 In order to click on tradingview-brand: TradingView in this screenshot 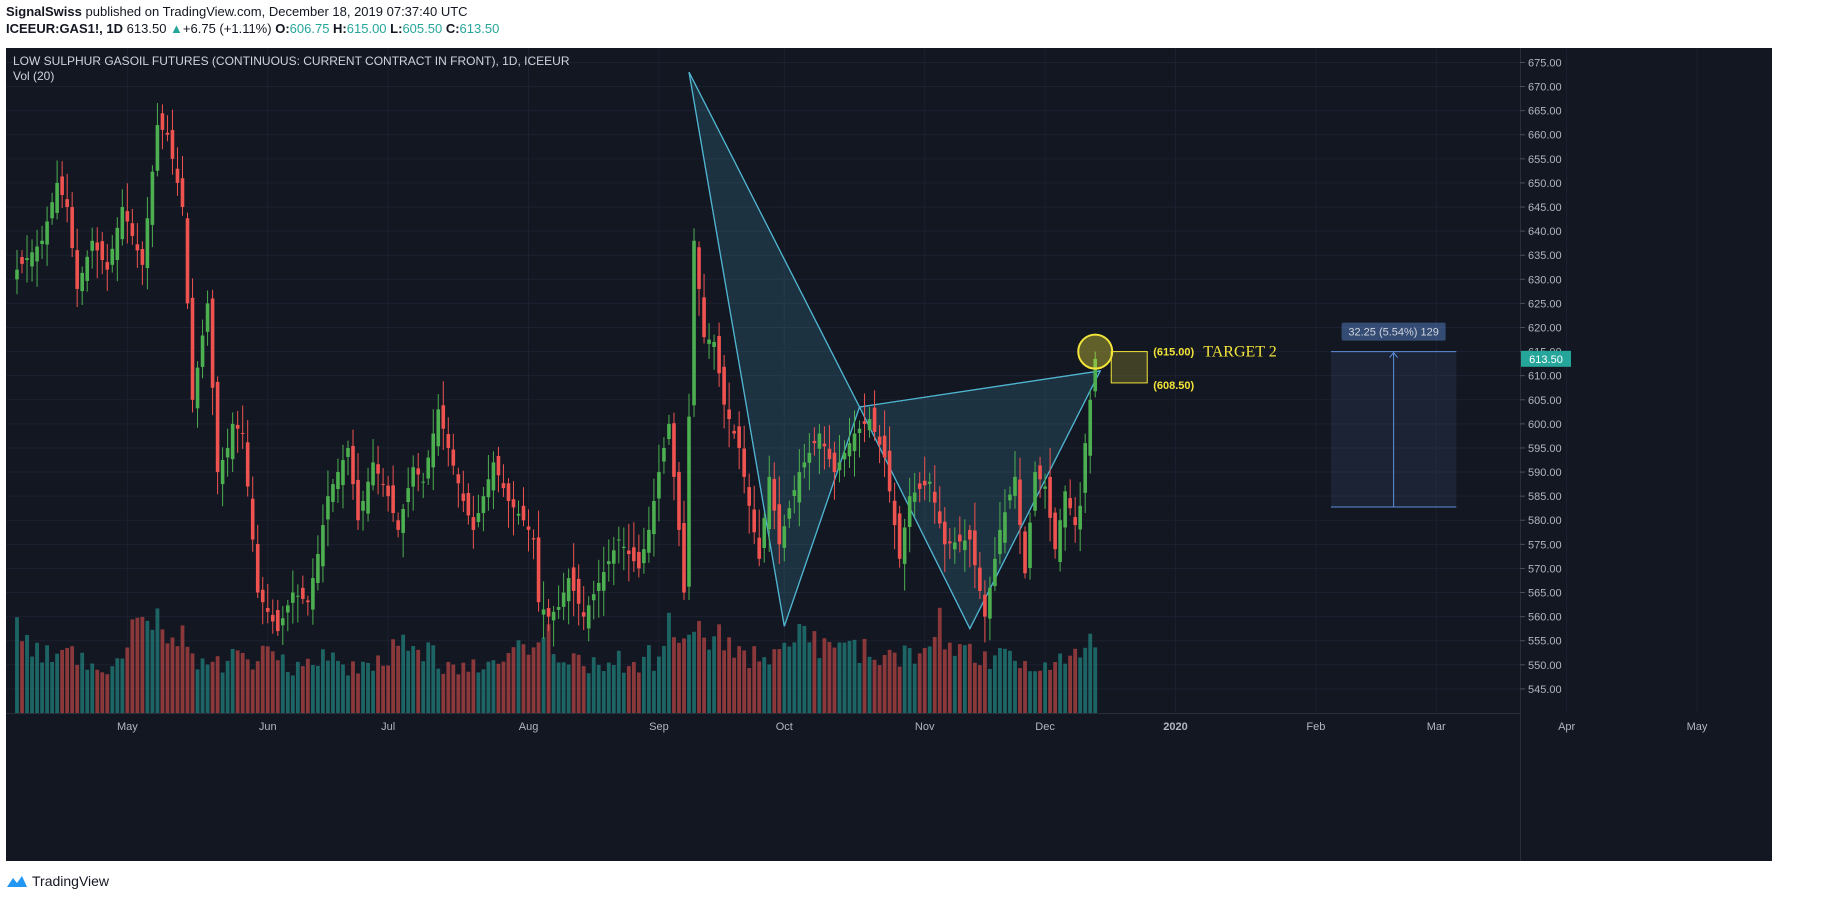, I will do `click(71, 881)`.